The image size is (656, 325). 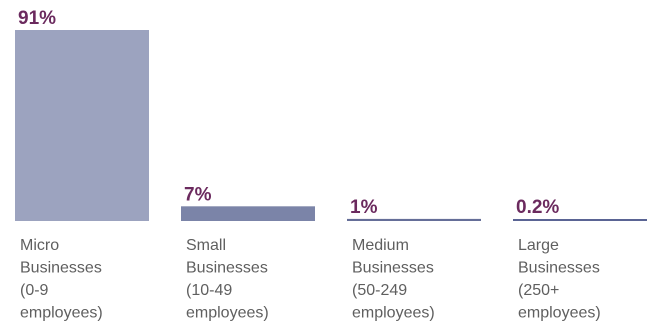 What do you see at coordinates (209, 290) in the screenshot?
I see `category-label-1-line-2: (10-49` at bounding box center [209, 290].